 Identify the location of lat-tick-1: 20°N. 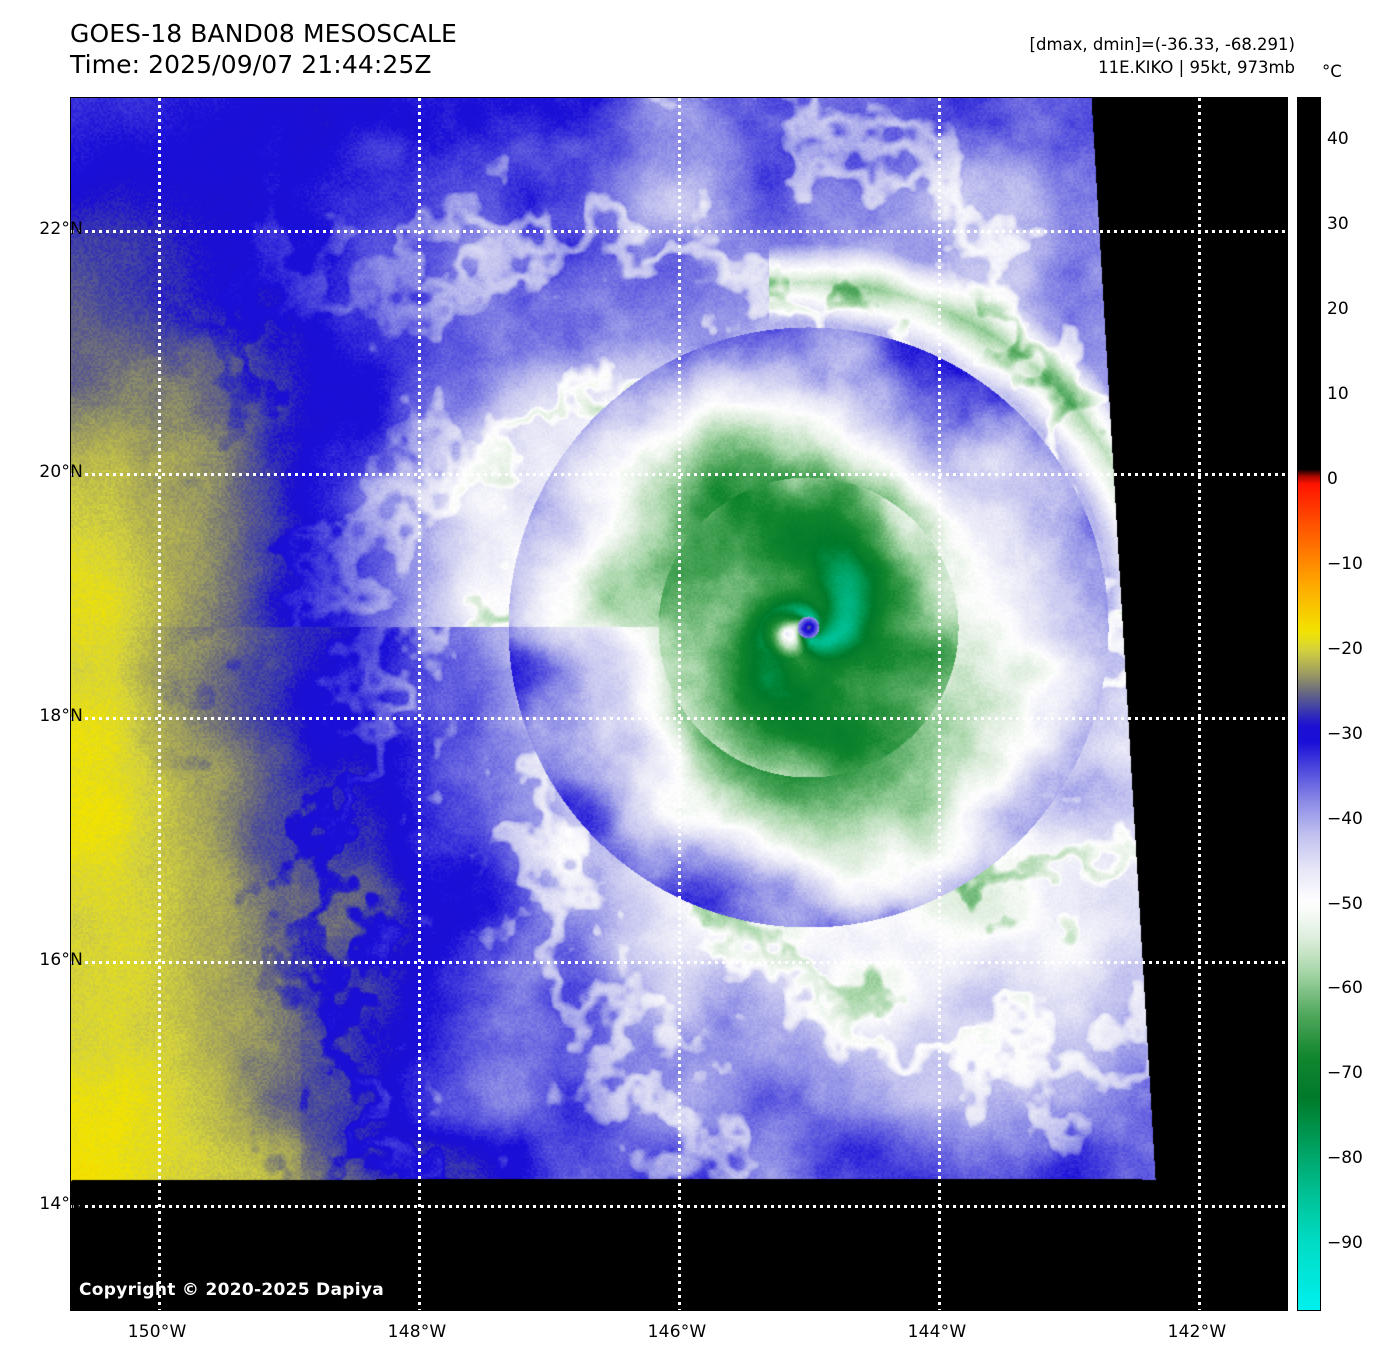
(61, 472).